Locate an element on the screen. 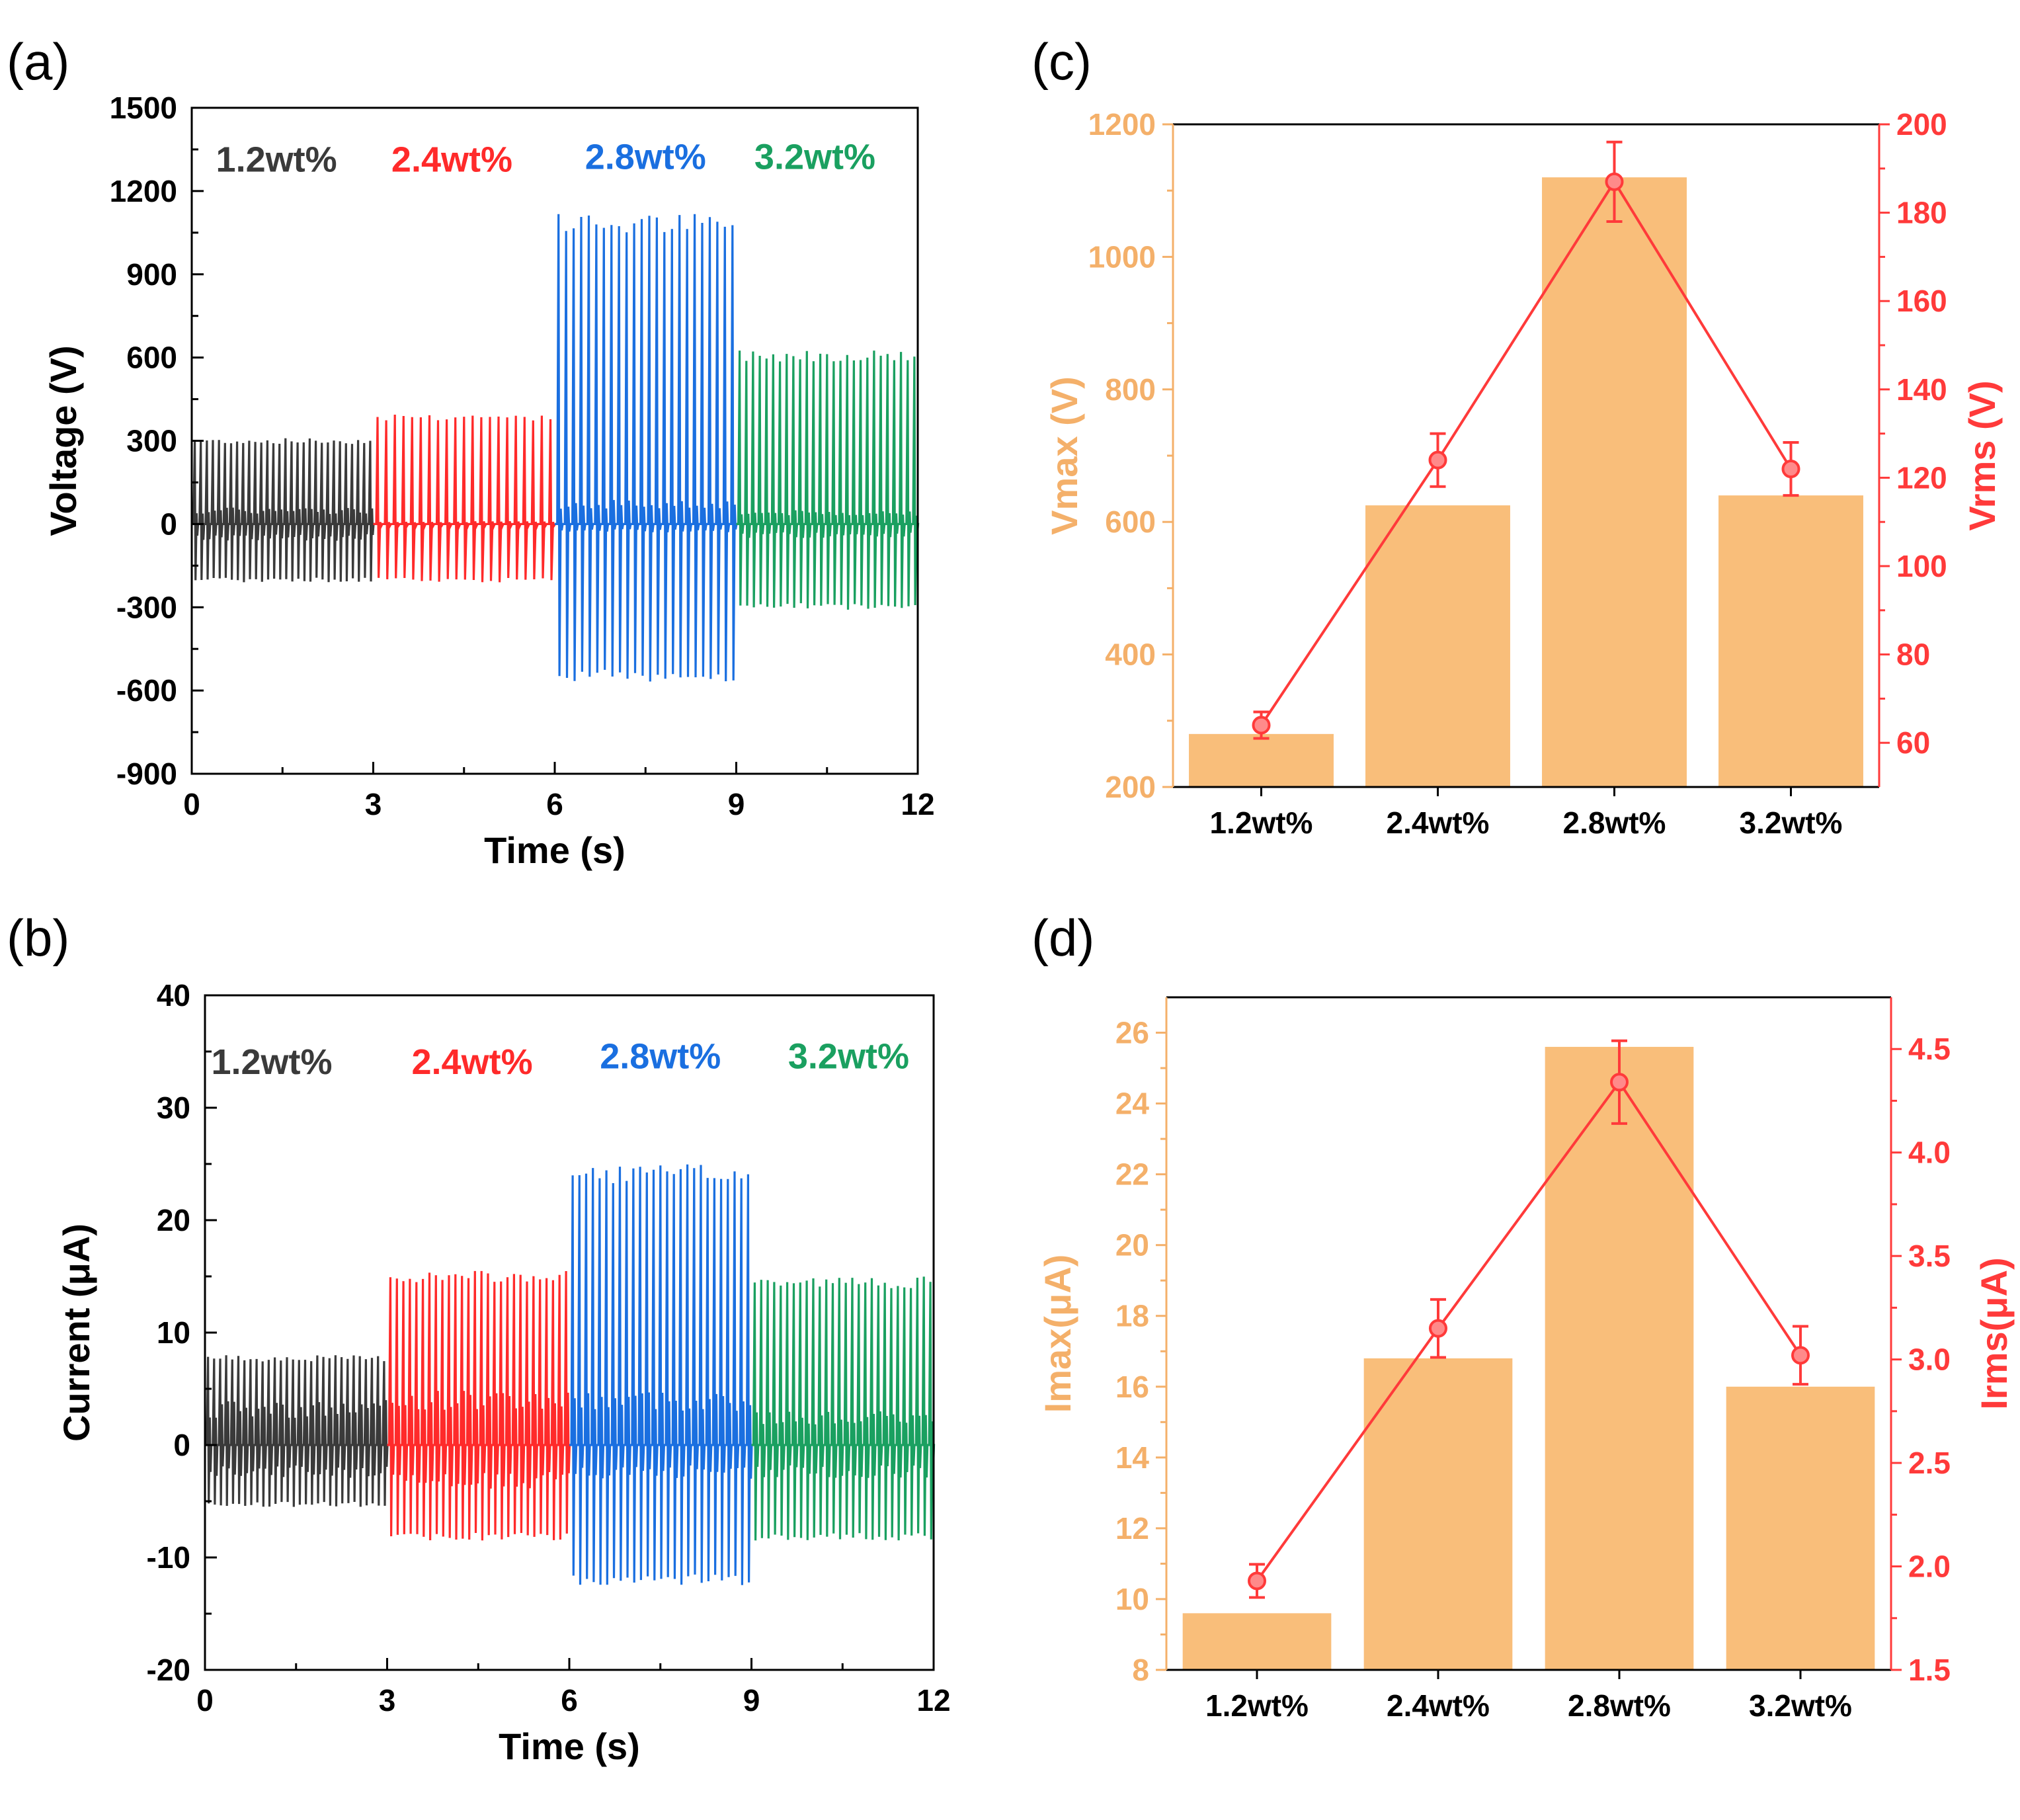 This screenshot has height=1820, width=2020. right-y-tick-label: 140 is located at coordinates (1921, 389).